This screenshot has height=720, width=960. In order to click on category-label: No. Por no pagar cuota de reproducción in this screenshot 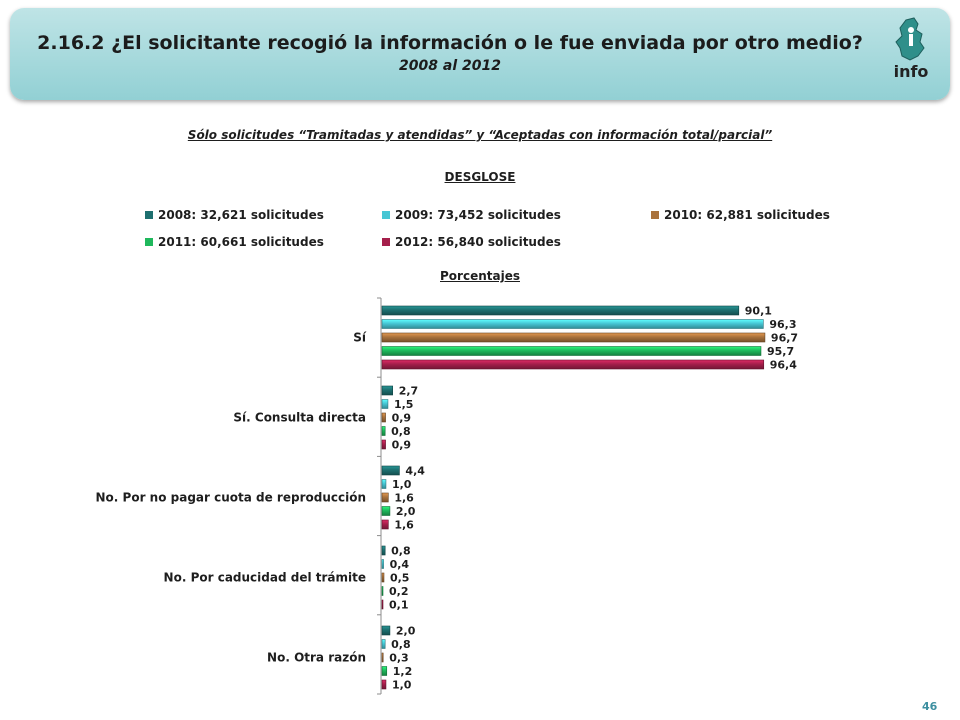, I will do `click(231, 498)`.